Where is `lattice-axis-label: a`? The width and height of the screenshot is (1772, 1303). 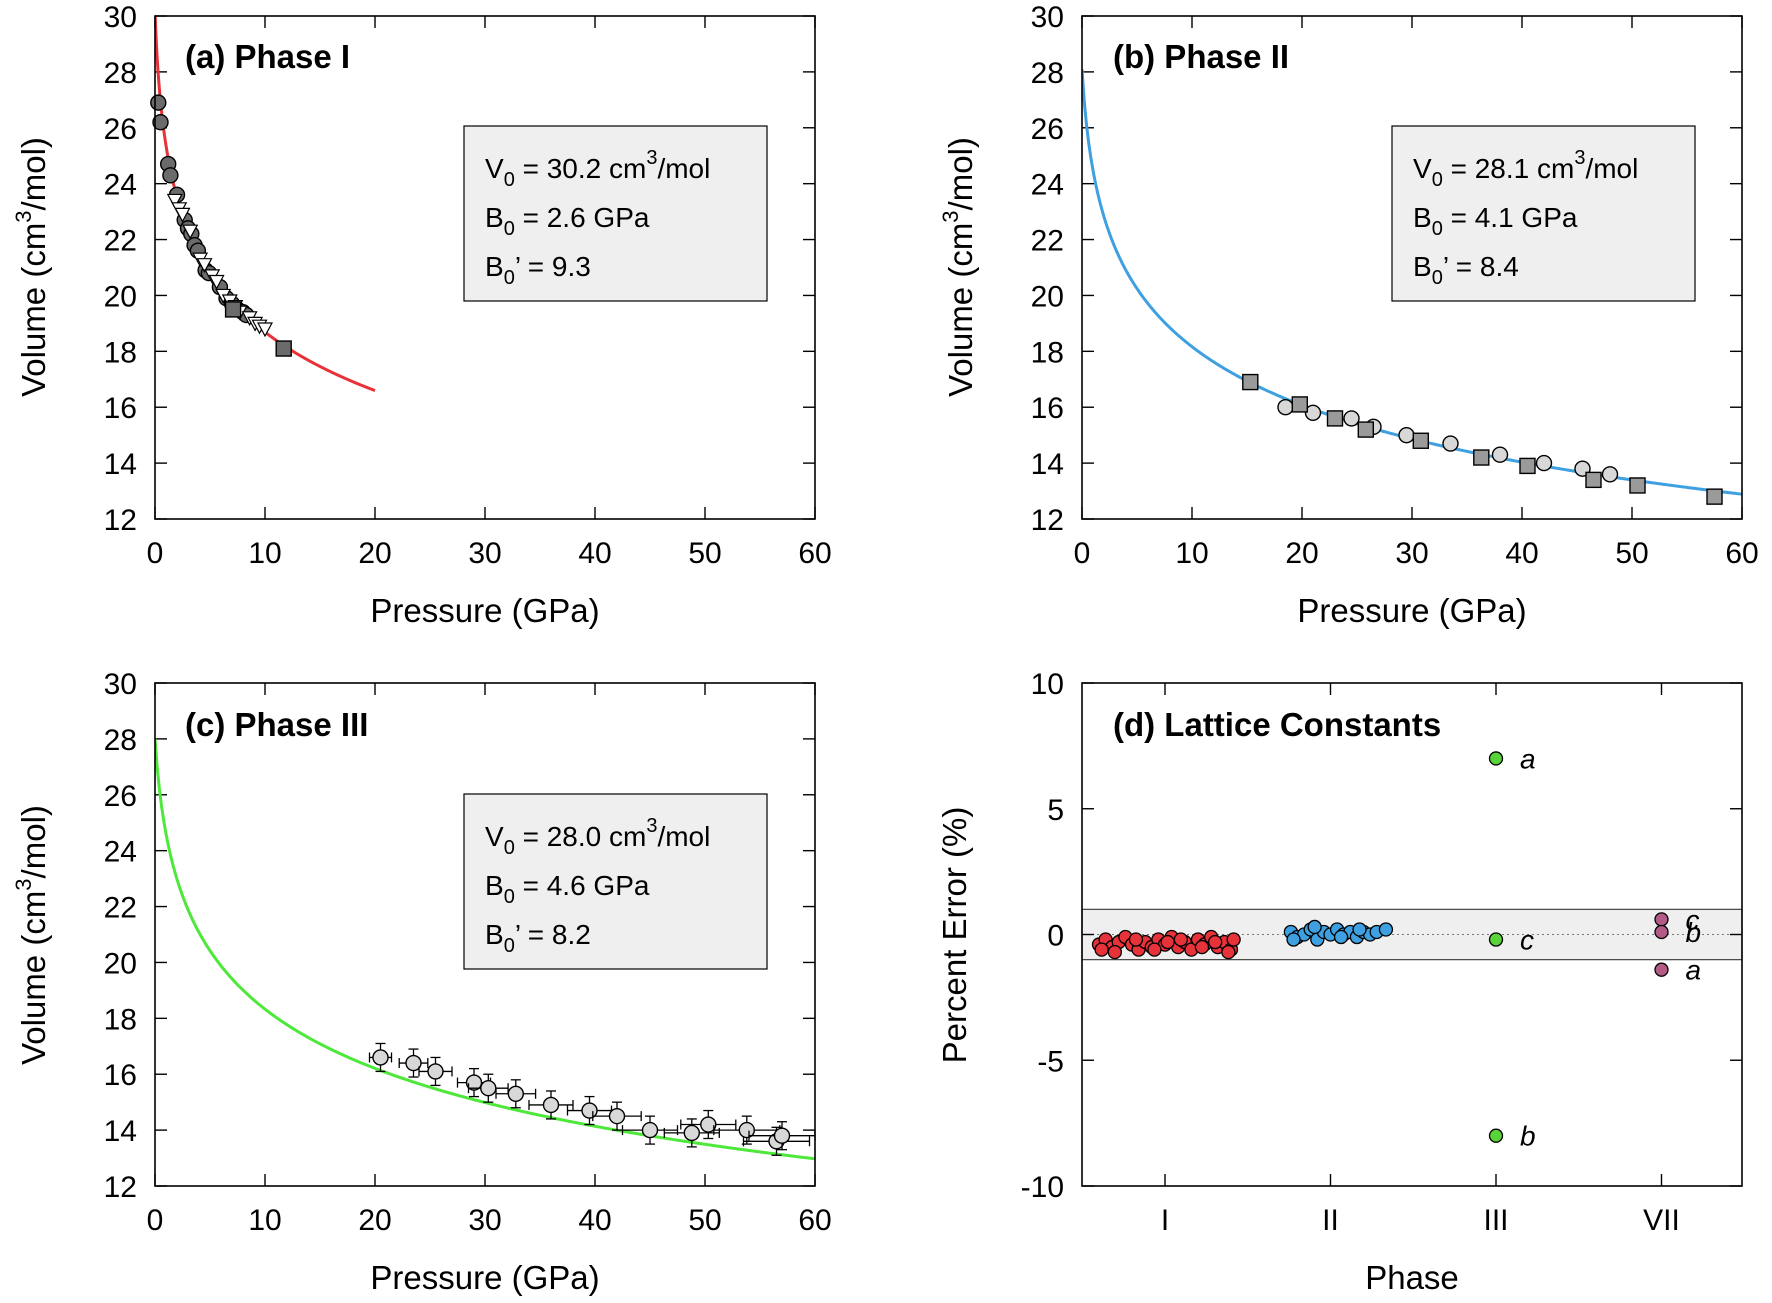 lattice-axis-label: a is located at coordinates (1694, 970).